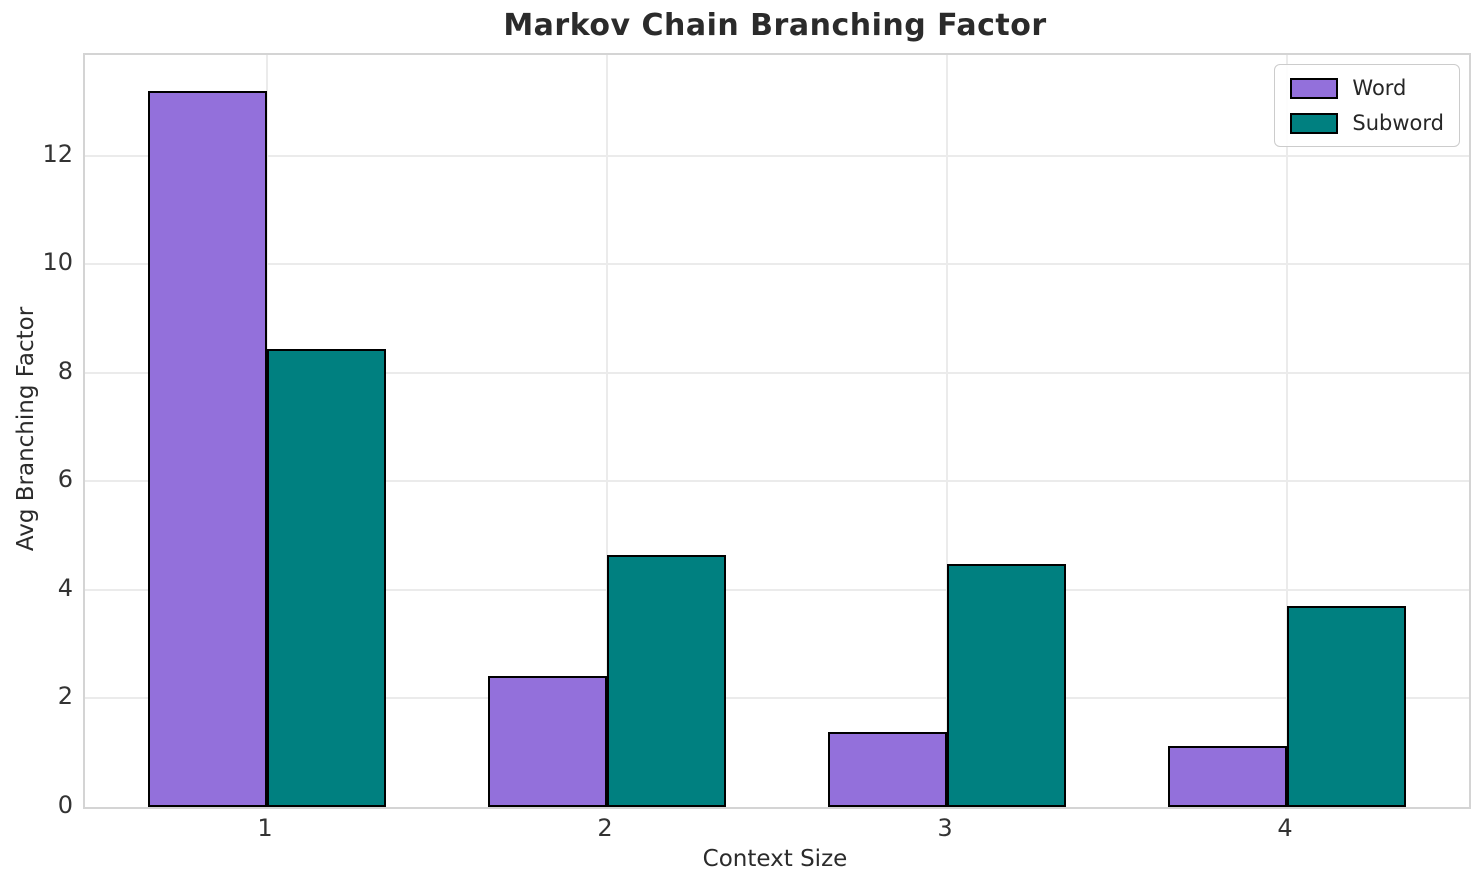  What do you see at coordinates (265, 828) in the screenshot?
I see `x-tick-1: 1` at bounding box center [265, 828].